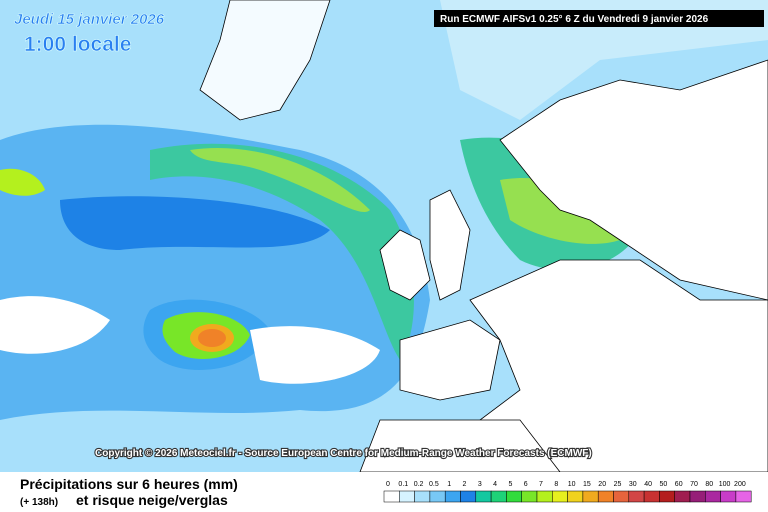 The height and width of the screenshot is (512, 768). I want to click on legend-label: 7, so click(541, 484).